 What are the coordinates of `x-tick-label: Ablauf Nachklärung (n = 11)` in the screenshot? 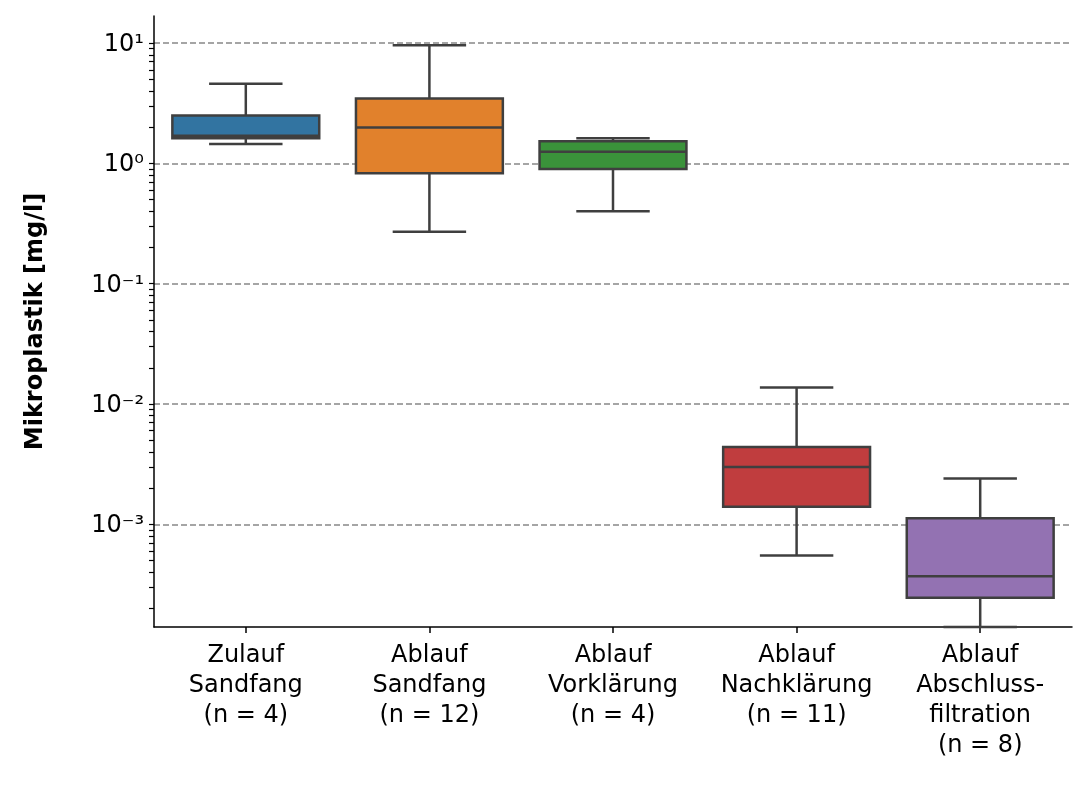 It's located at (796, 684).